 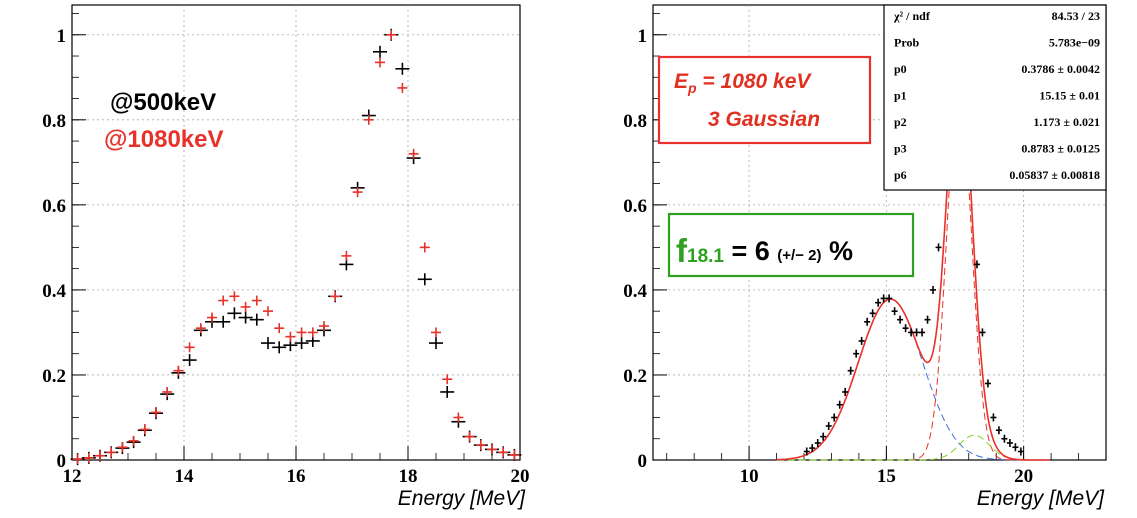 What do you see at coordinates (1054, 175) in the screenshot?
I see `fit-stat-value: 0.05837 ± 0.00818` at bounding box center [1054, 175].